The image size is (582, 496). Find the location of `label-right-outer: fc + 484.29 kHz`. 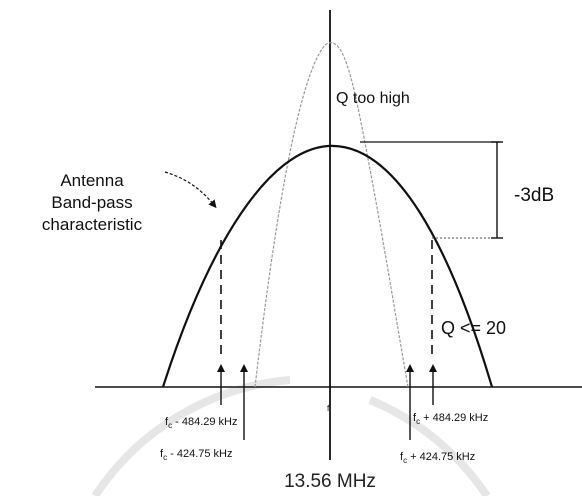

label-right-outer: fc + 484.29 kHz is located at coordinates (450, 419).